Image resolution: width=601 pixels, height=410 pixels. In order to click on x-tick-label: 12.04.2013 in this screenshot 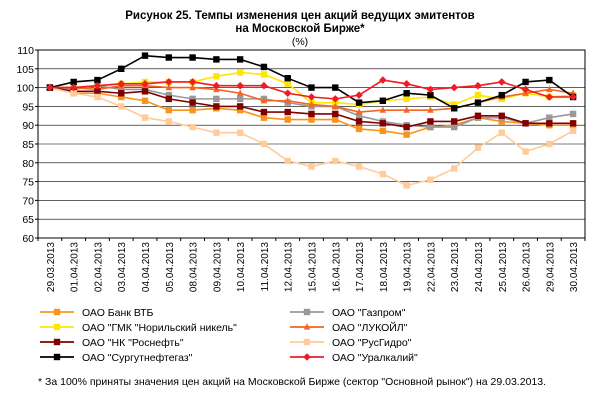, I will do `click(289, 267)`.